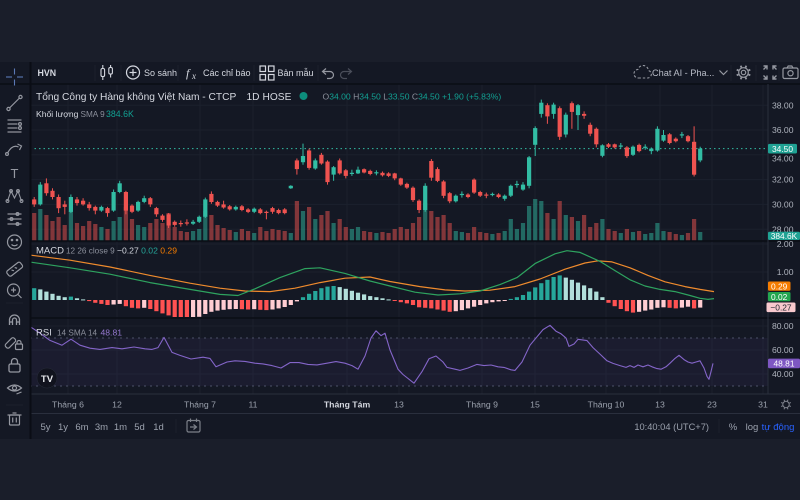 This screenshot has height=500, width=800. Describe the element at coordinates (783, 130) in the screenshot. I see `svg-text: 36.00` at that location.